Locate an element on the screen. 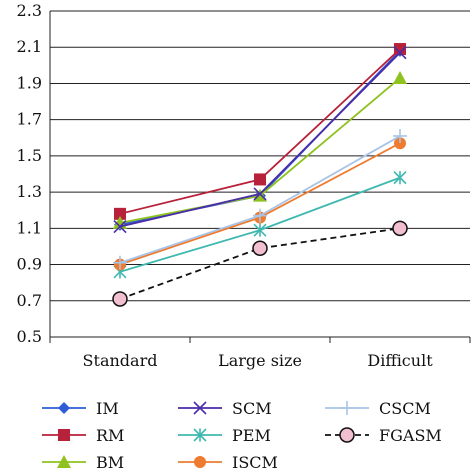 The image size is (474, 474). y-tick-labels: 0.5 0.7 0.9 1.1 1.3 1.5 1.7 1.9 2.1 2.3 is located at coordinates (29, 173).